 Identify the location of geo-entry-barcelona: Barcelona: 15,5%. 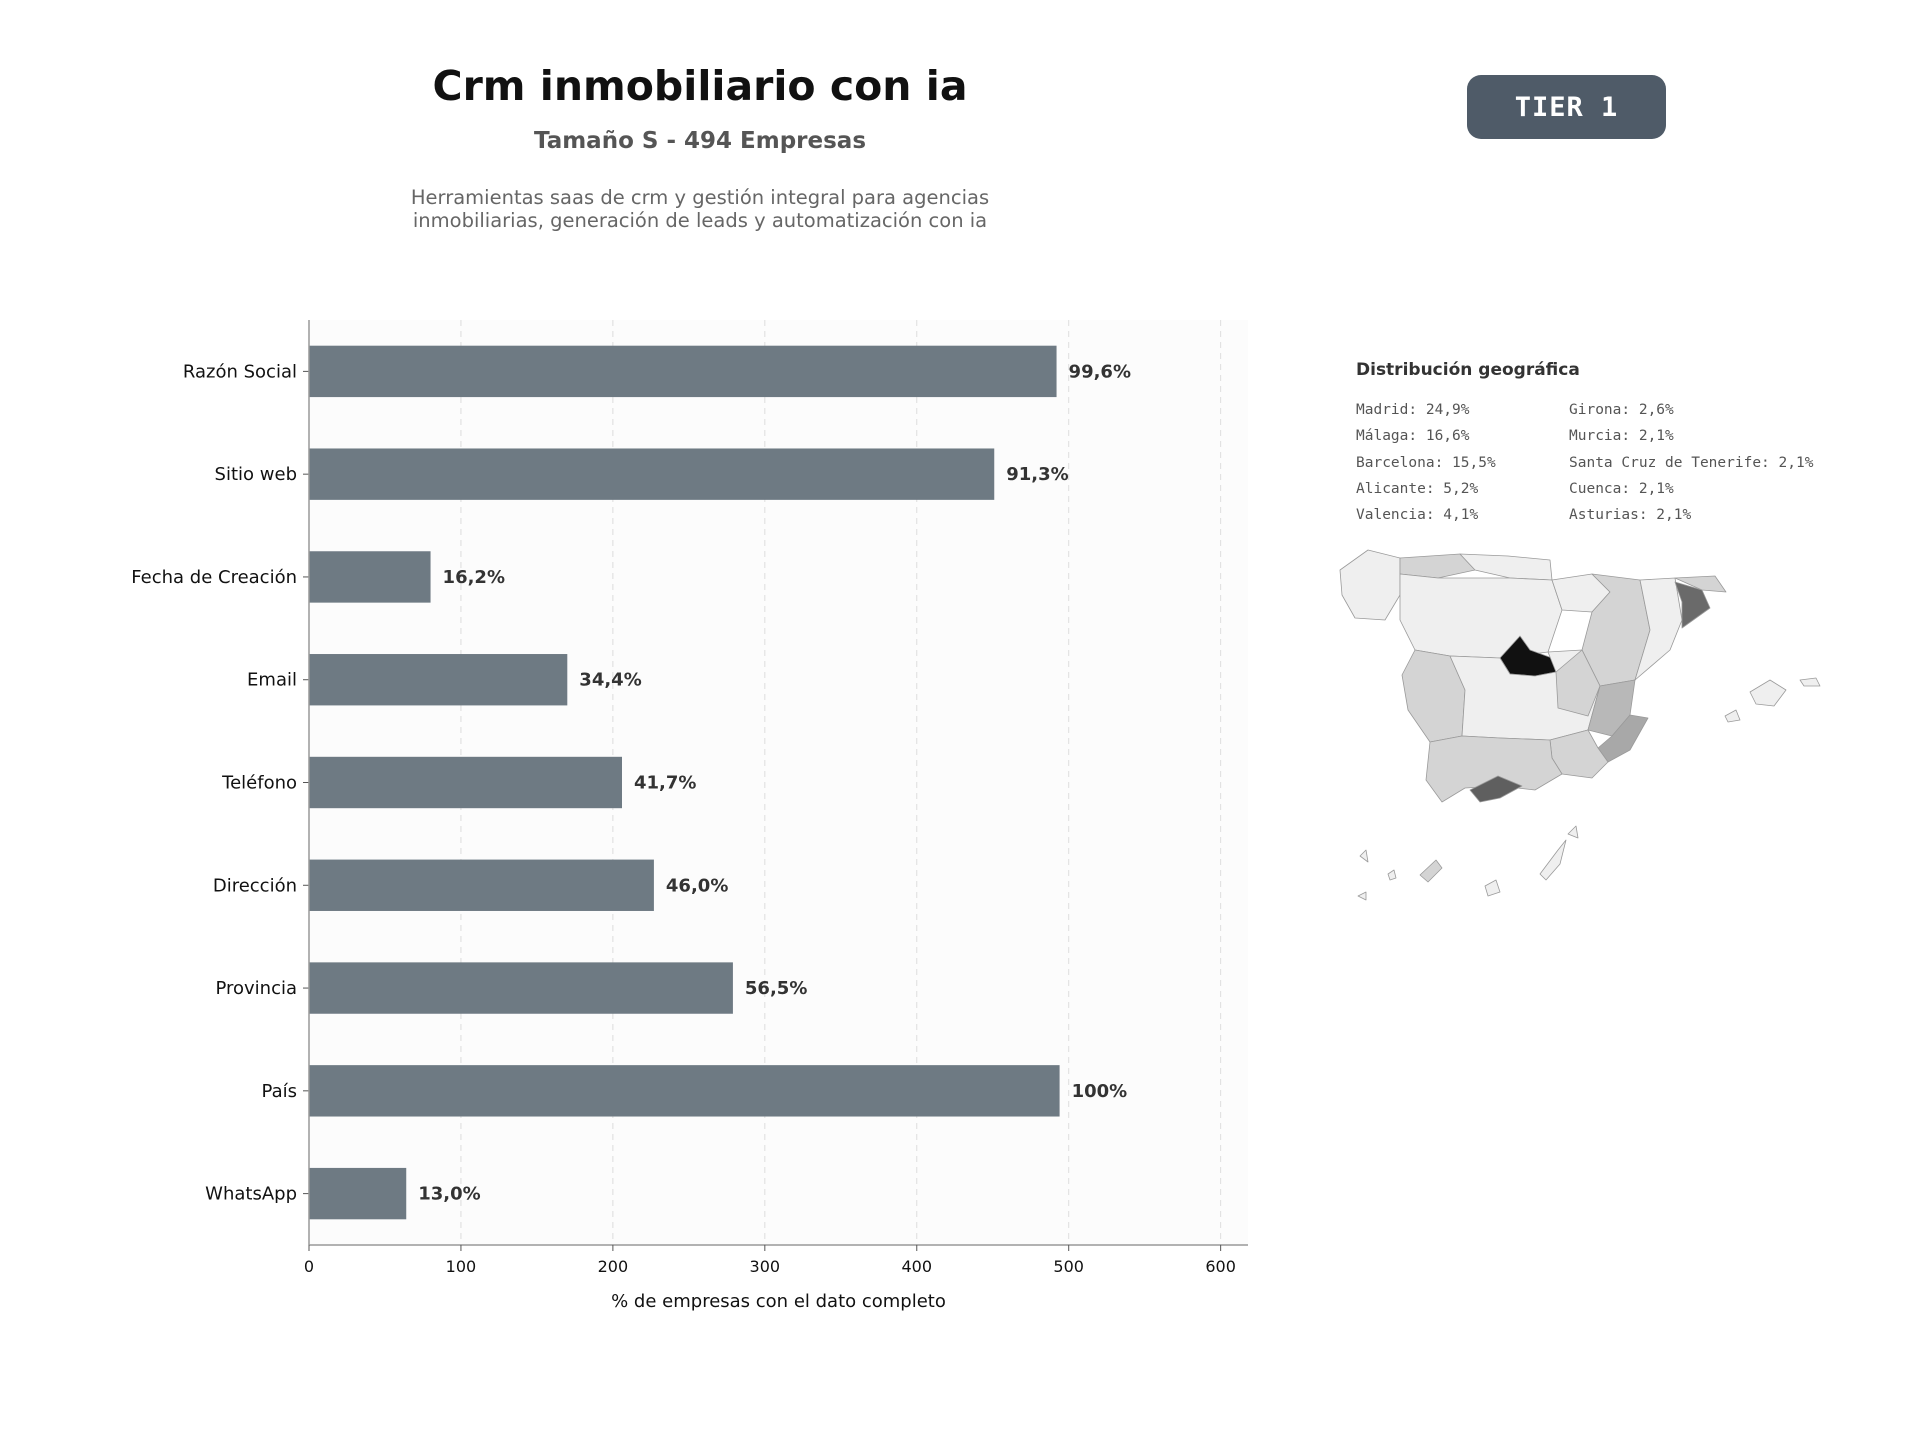
(1426, 462).